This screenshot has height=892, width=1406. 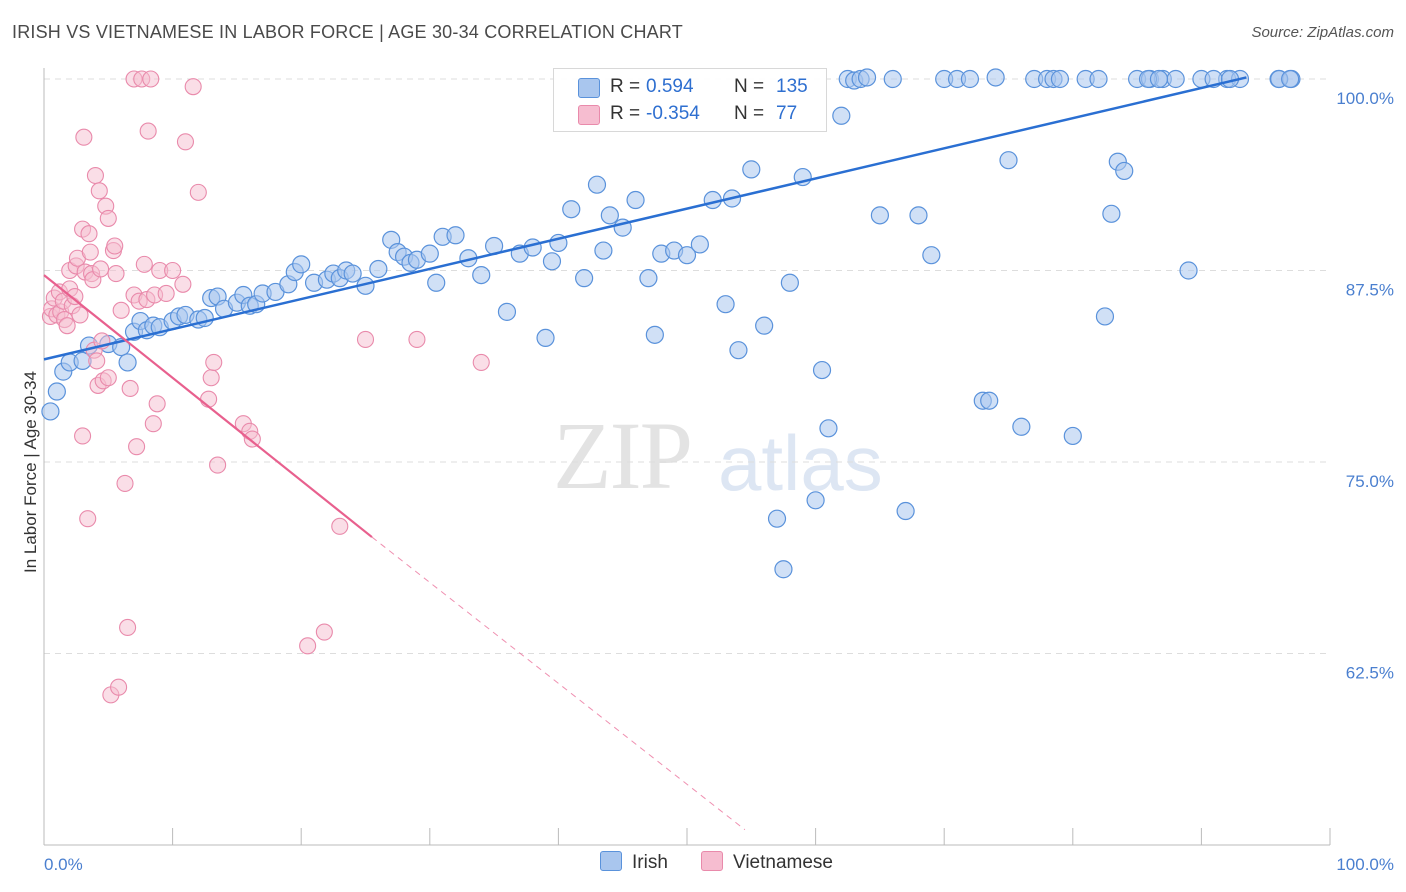 I want to click on bottom-legend-vietnamese: Vietnamese, so click(x=767, y=862).